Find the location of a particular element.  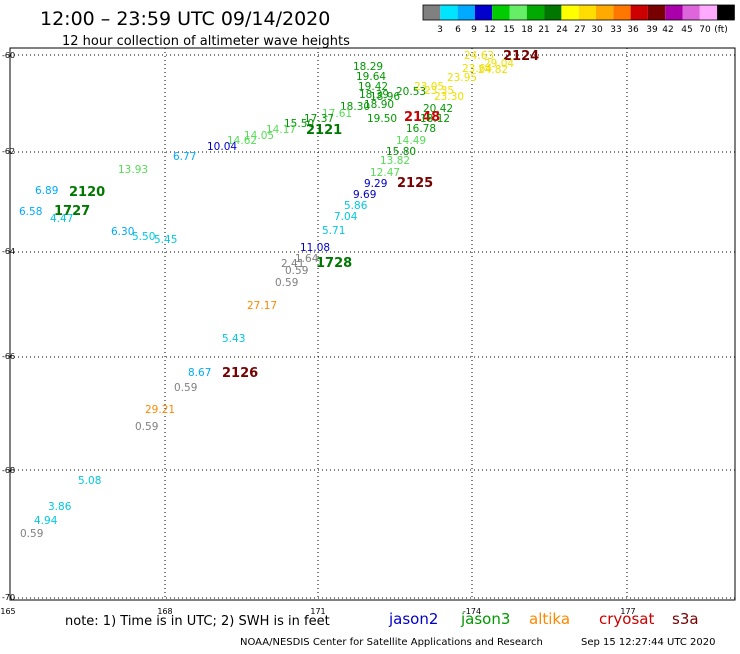

latitude-label: -70 is located at coordinates (8, 597).